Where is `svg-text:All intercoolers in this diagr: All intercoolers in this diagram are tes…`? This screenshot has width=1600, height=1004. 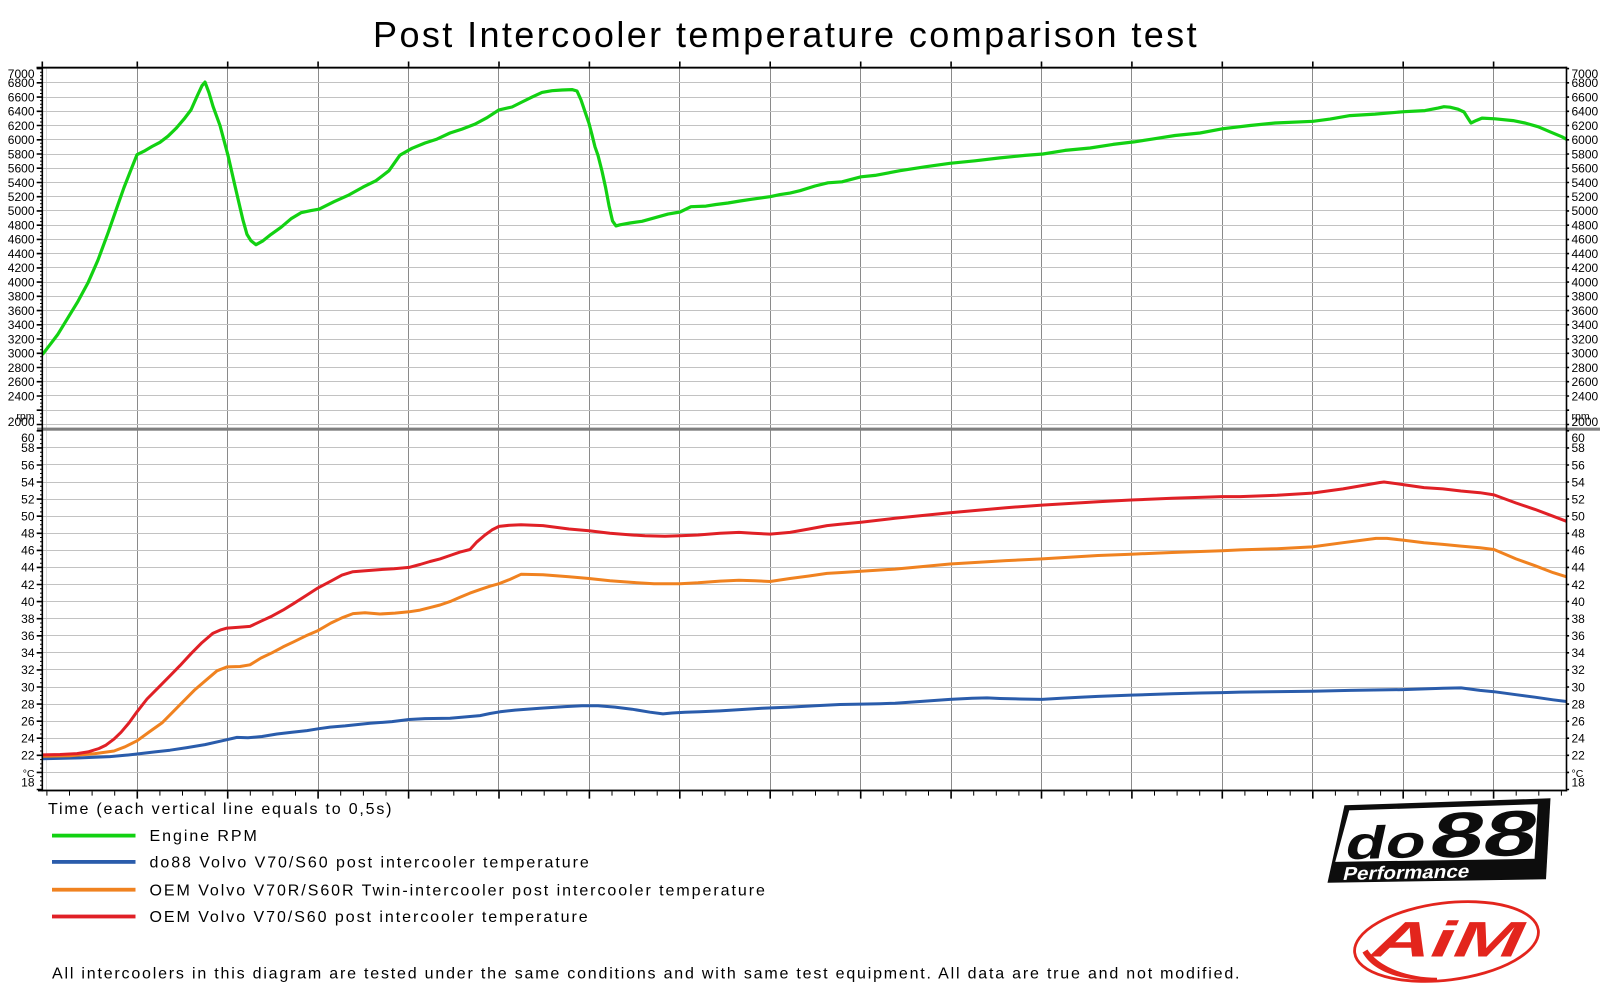 svg-text:All intercoolers in this diagr: All intercoolers in this diagram are tes… is located at coordinates (646, 974).